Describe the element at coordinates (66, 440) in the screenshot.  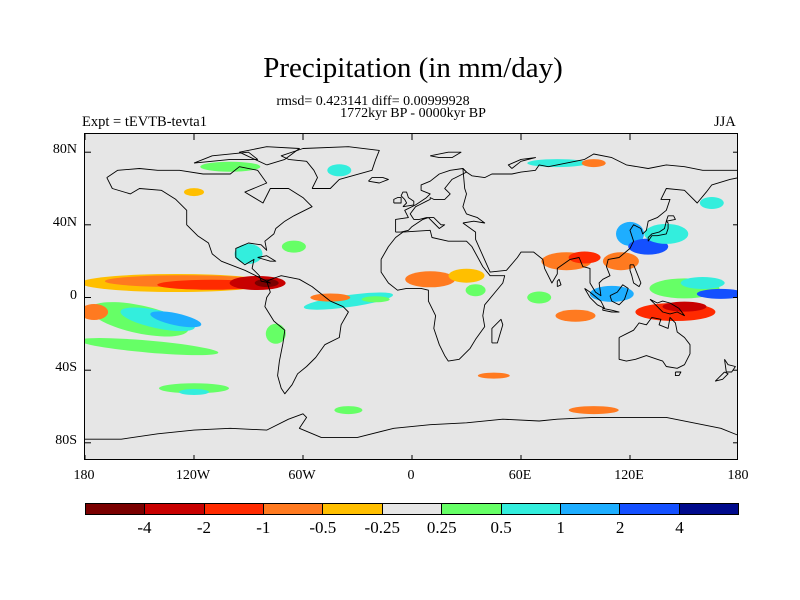
I see `lat-label: 80S` at that location.